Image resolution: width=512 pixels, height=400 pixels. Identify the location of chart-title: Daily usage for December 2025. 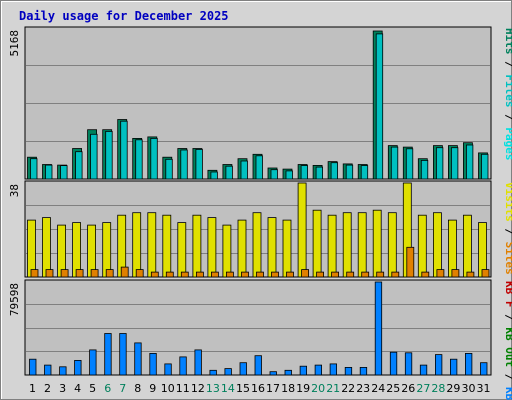
(124, 16).